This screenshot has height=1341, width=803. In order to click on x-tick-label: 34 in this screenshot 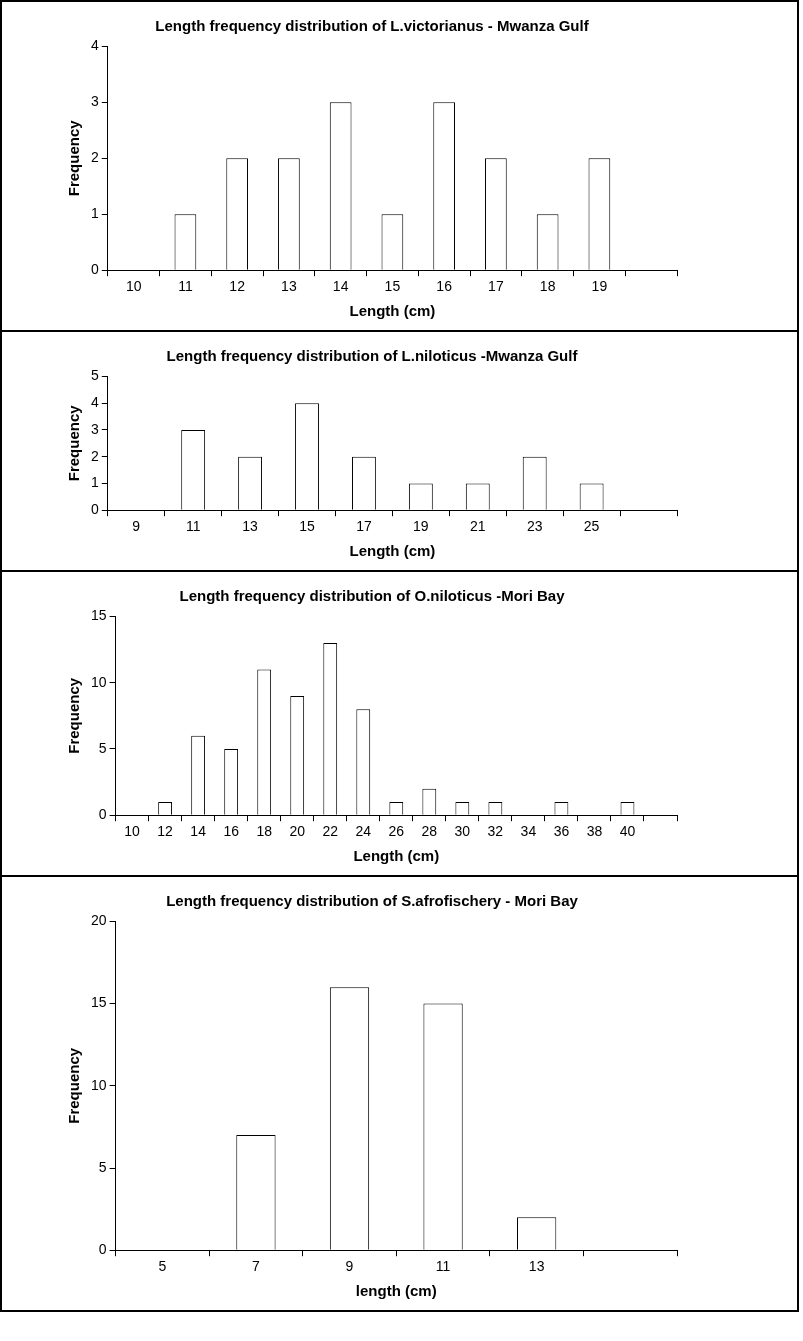, I will do `click(528, 831)`.